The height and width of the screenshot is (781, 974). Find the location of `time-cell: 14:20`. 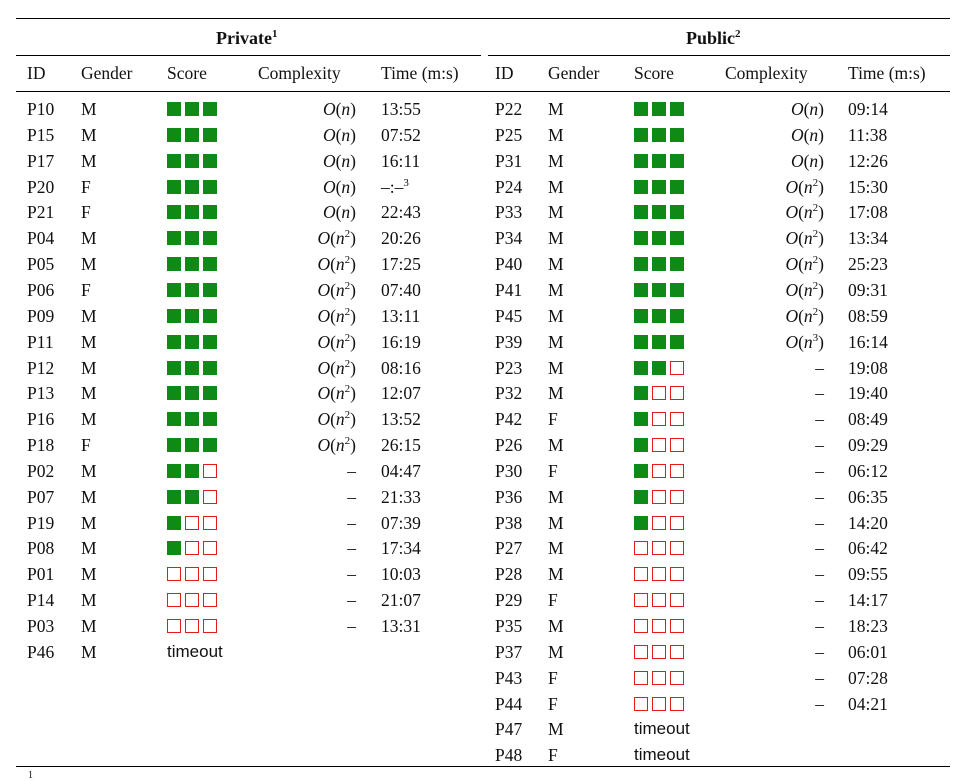

time-cell: 14:20 is located at coordinates (868, 523).